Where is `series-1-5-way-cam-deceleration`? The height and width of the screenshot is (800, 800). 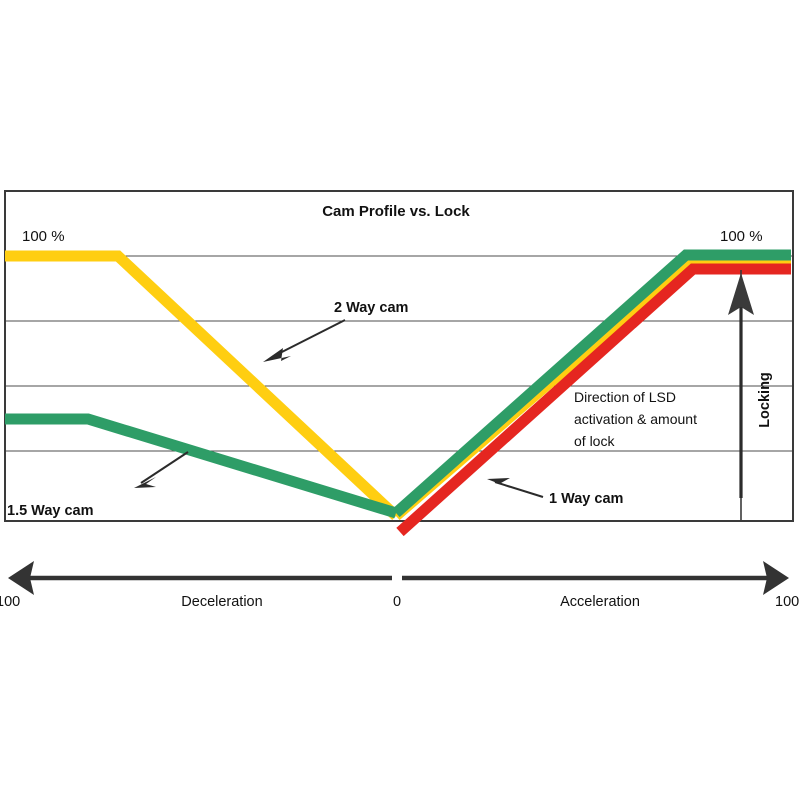
series-1-5-way-cam-deceleration is located at coordinates (201, 466).